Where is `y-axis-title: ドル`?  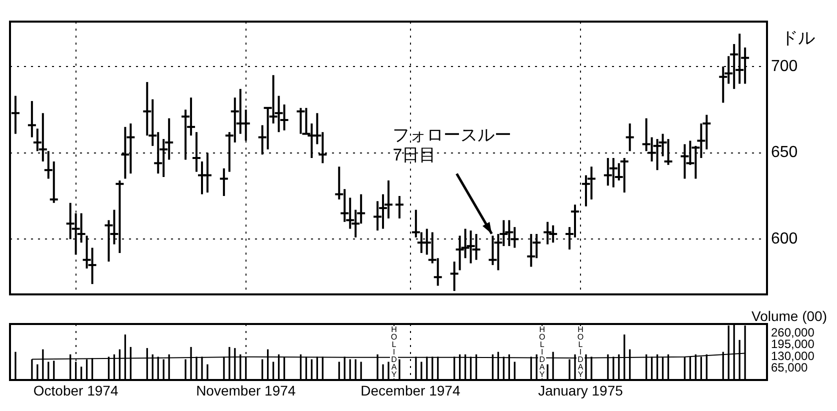 y-axis-title: ドル is located at coordinates (798, 38).